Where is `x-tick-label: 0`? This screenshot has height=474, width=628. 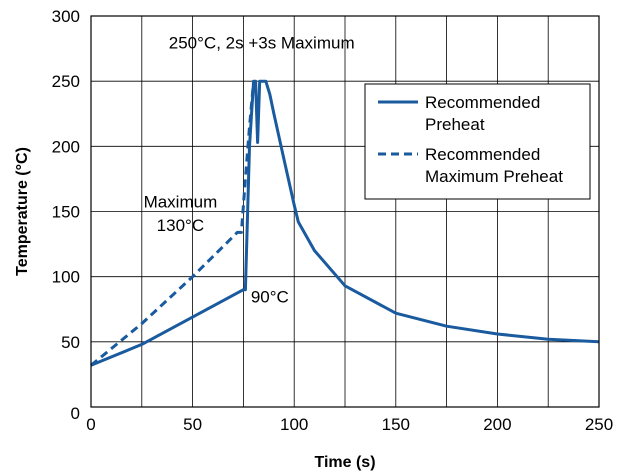
x-tick-label: 0 is located at coordinates (90, 424).